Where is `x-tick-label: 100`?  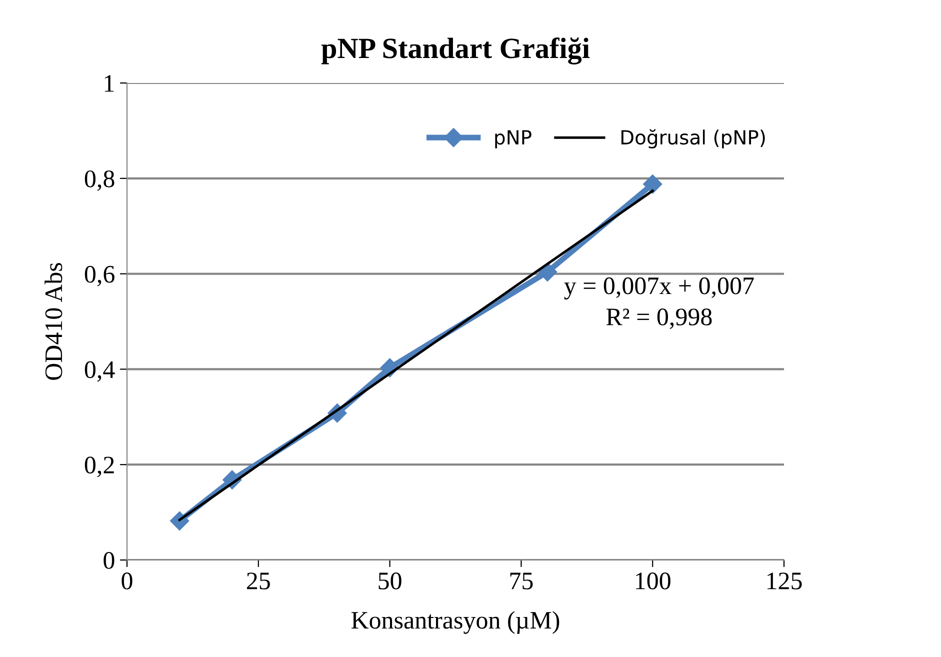
x-tick-label: 100 is located at coordinates (653, 581).